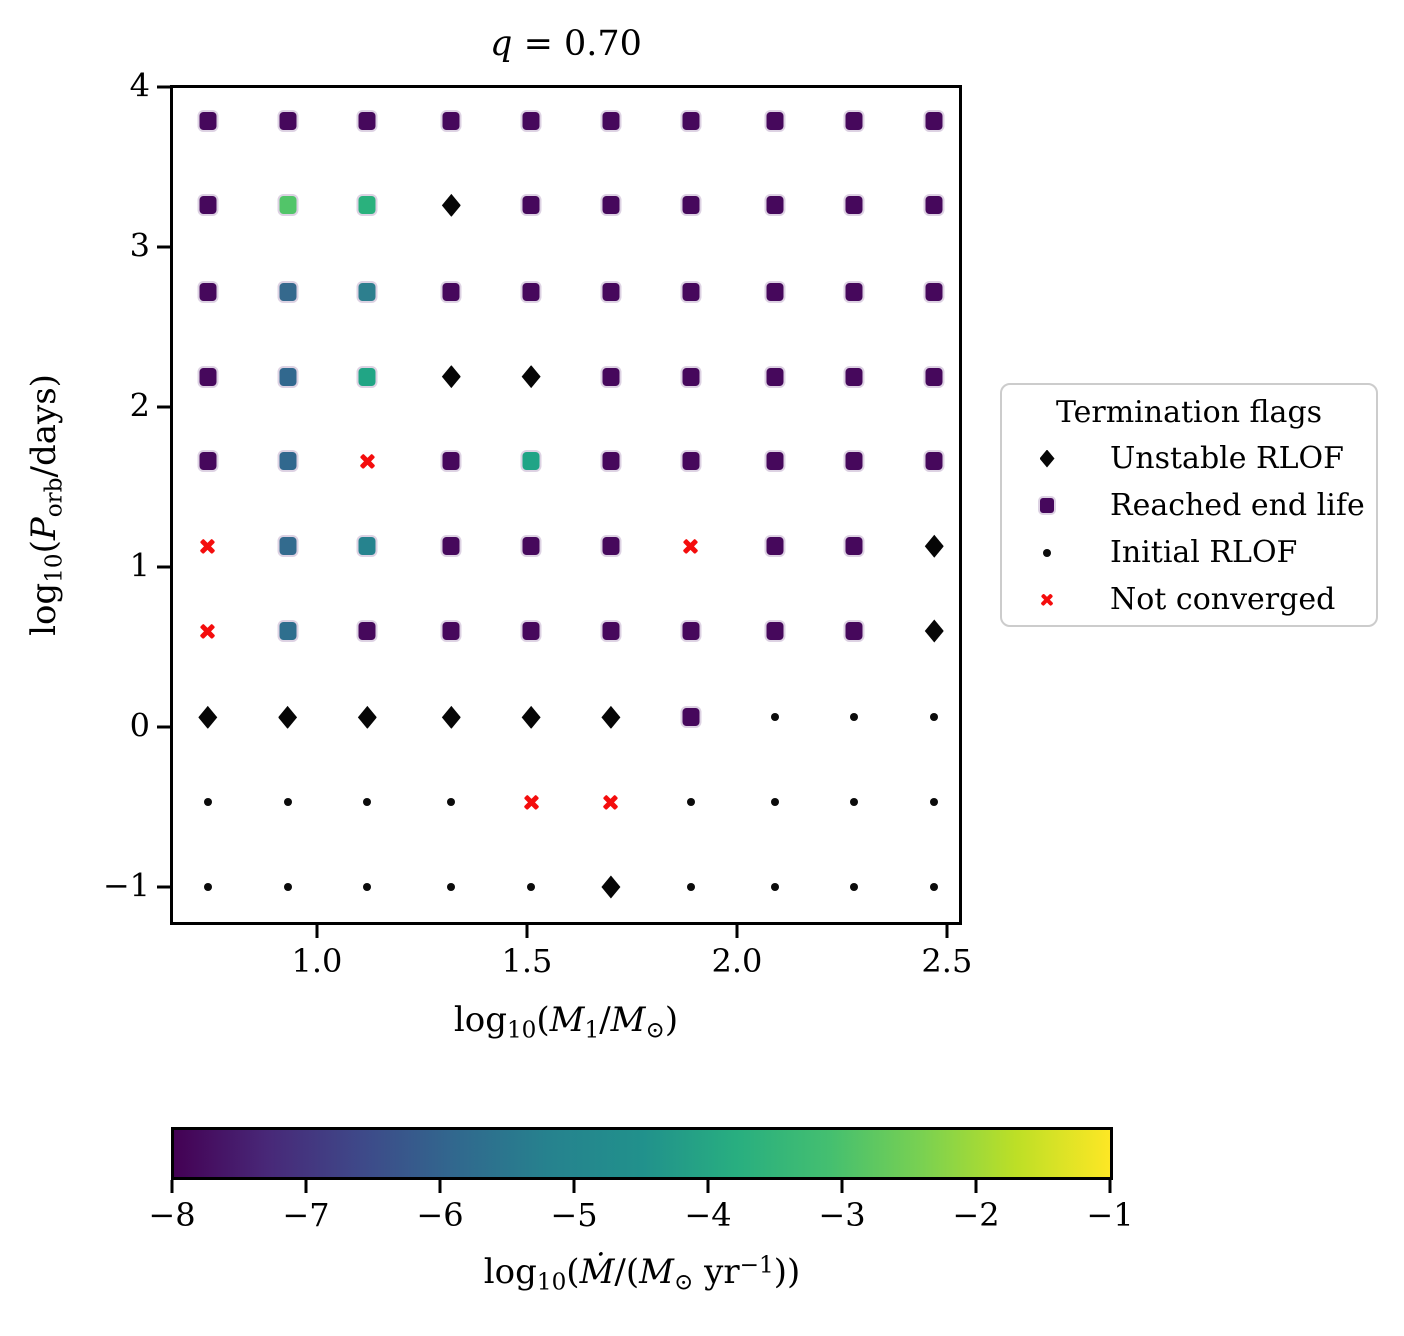 The height and width of the screenshot is (1336, 1404). What do you see at coordinates (597, 1272) in the screenshot?
I see `cbar-var1: Ṁ` at bounding box center [597, 1272].